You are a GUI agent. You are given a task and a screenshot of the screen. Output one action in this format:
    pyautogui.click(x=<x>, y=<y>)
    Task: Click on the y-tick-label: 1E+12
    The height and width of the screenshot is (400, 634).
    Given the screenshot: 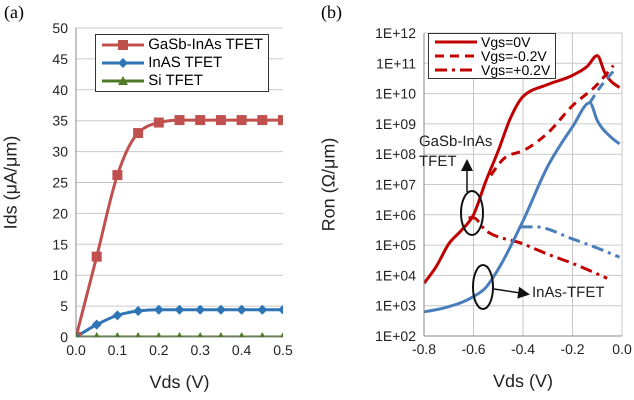 What is the action you would take?
    pyautogui.click(x=395, y=32)
    